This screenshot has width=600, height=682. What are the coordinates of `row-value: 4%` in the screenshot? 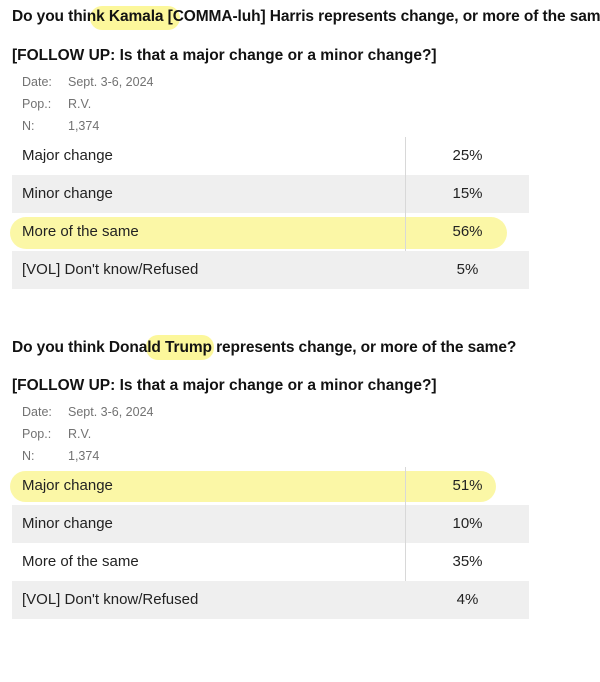 It's located at (467, 599).